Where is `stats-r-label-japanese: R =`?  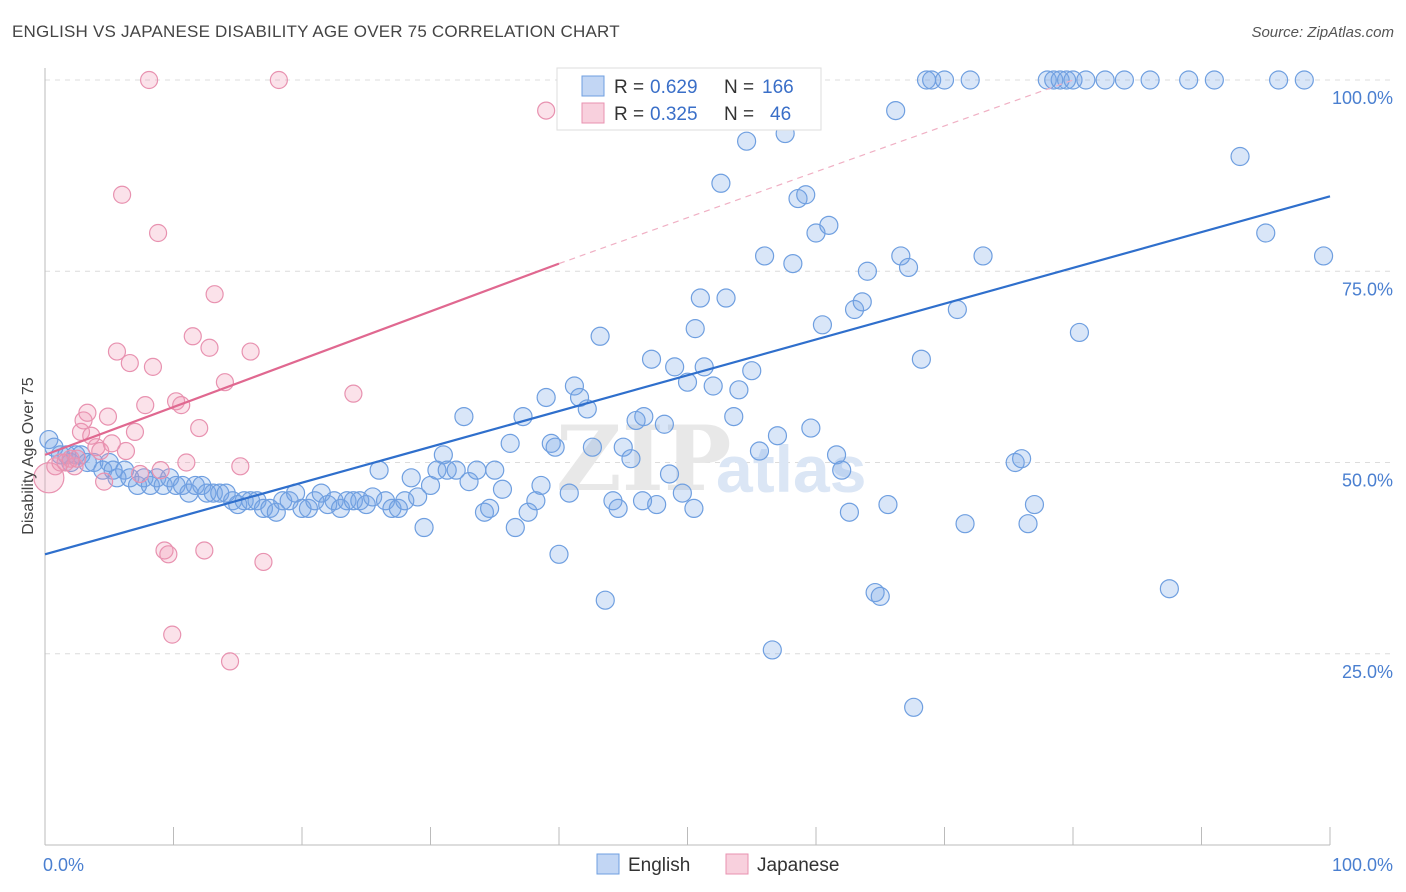
stats-r-label-japanese: R = is located at coordinates (629, 114).